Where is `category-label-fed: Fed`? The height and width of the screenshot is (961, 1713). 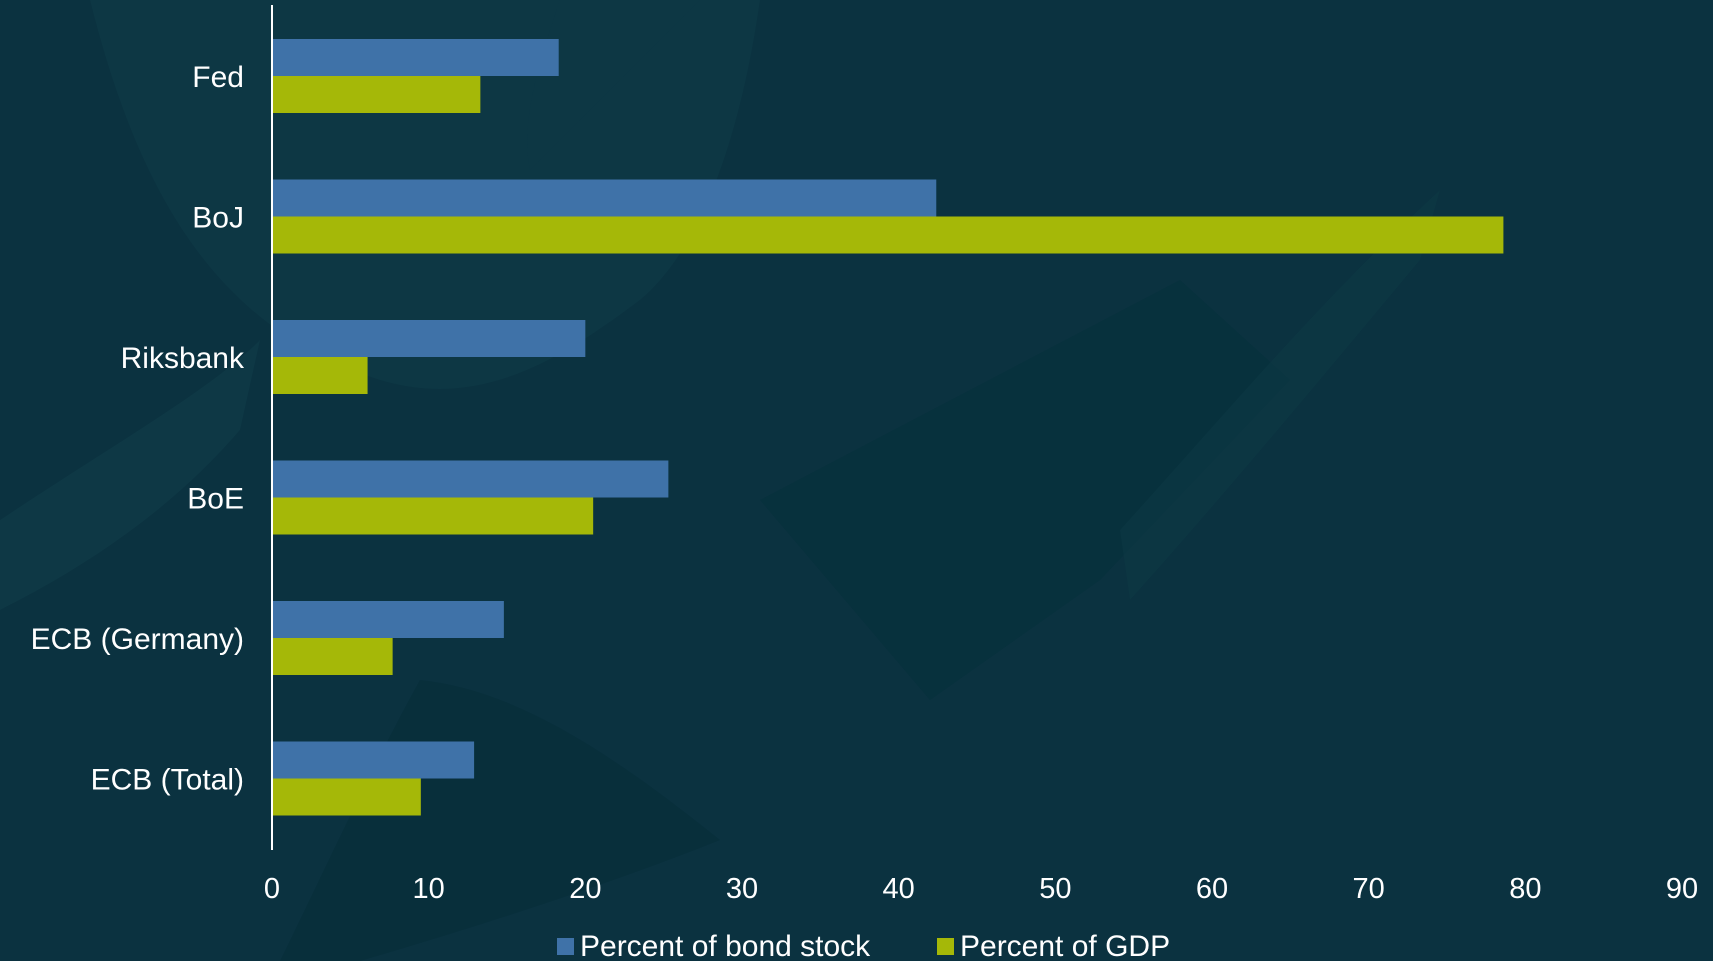 category-label-fed: Fed is located at coordinates (218, 77).